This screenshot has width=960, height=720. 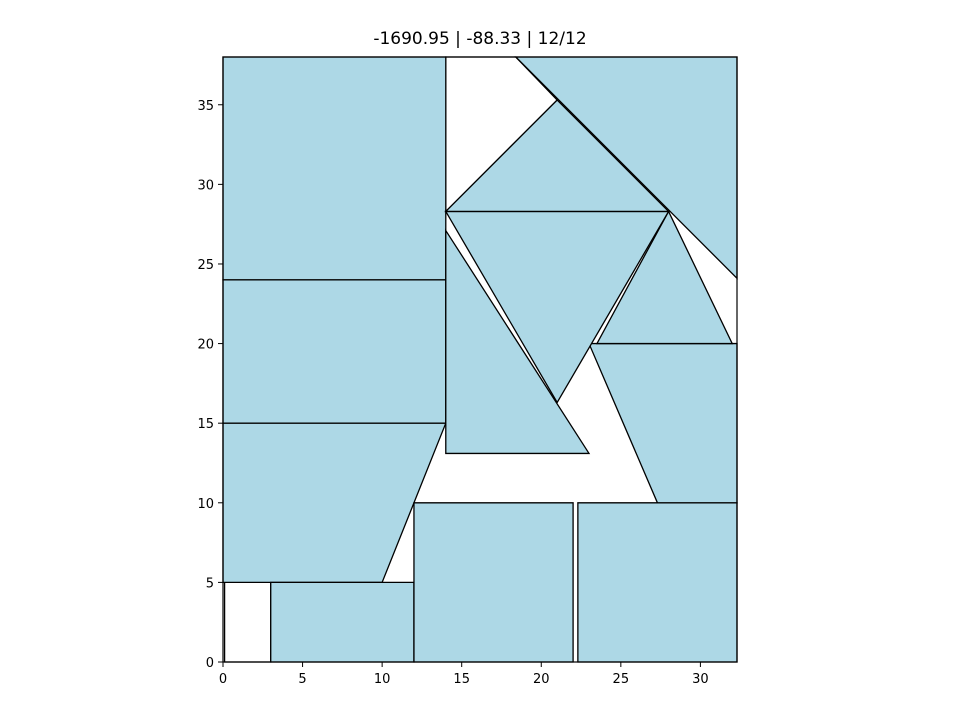 I want to click on x-tick-label: 20, so click(x=541, y=679).